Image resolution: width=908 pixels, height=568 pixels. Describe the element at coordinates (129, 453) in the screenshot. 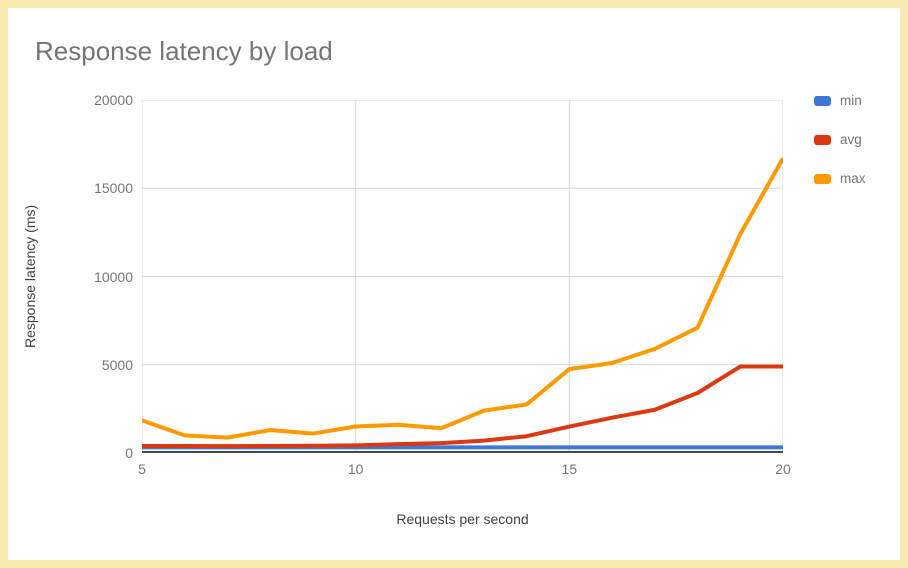

I see `y-tick-label: 0` at that location.